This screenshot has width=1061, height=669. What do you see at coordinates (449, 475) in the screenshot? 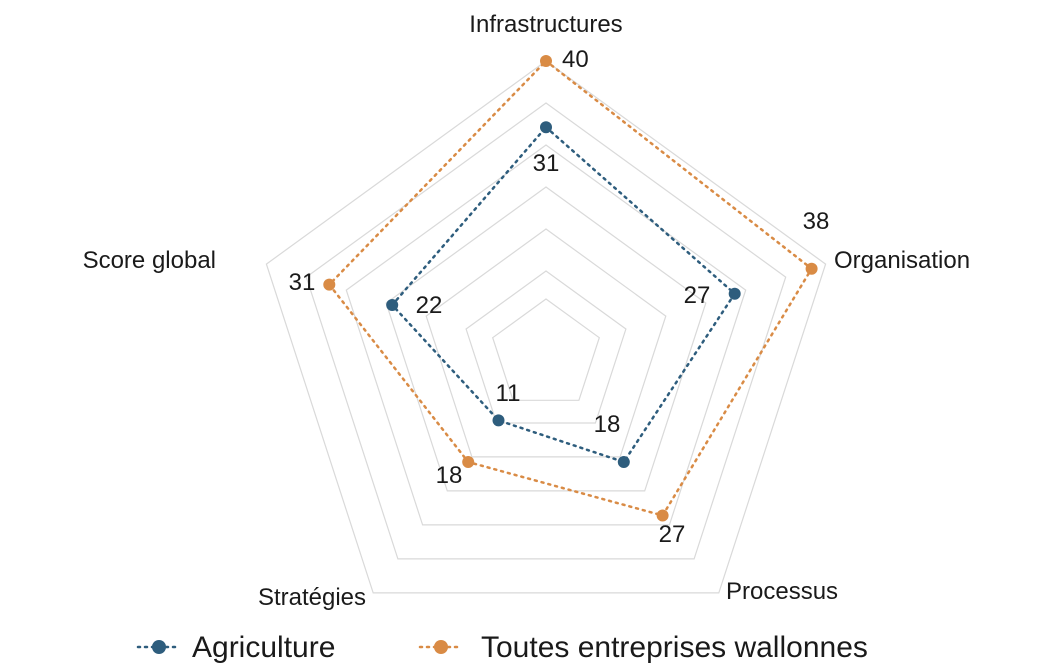
I see `value-label-toutes-strategies: 18` at bounding box center [449, 475].